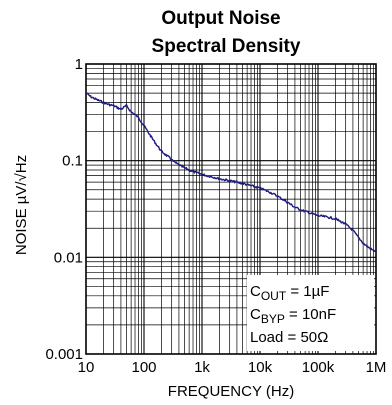  I want to click on y-tick-label: 0.01, so click(68, 257).